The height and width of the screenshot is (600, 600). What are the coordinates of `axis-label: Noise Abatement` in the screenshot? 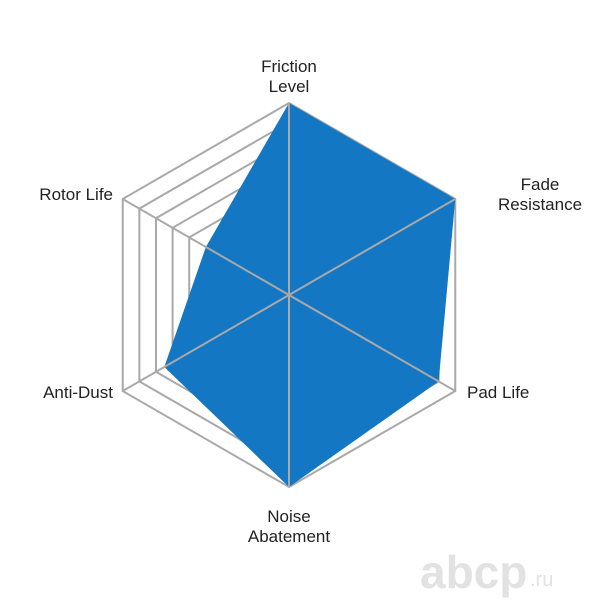 It's located at (289, 526).